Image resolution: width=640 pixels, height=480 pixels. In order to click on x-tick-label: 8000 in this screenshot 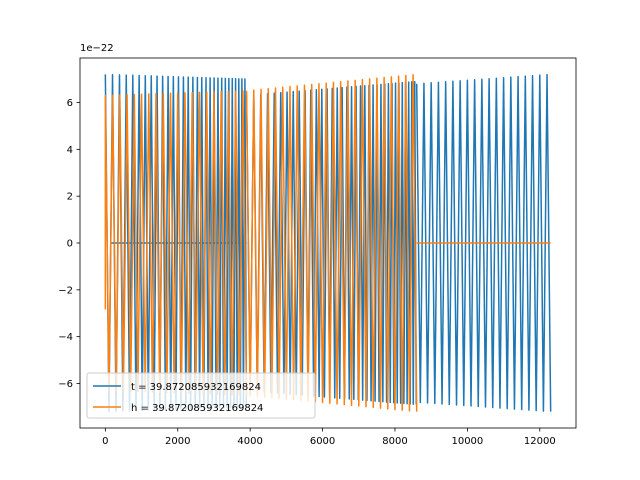, I will do `click(394, 441)`.